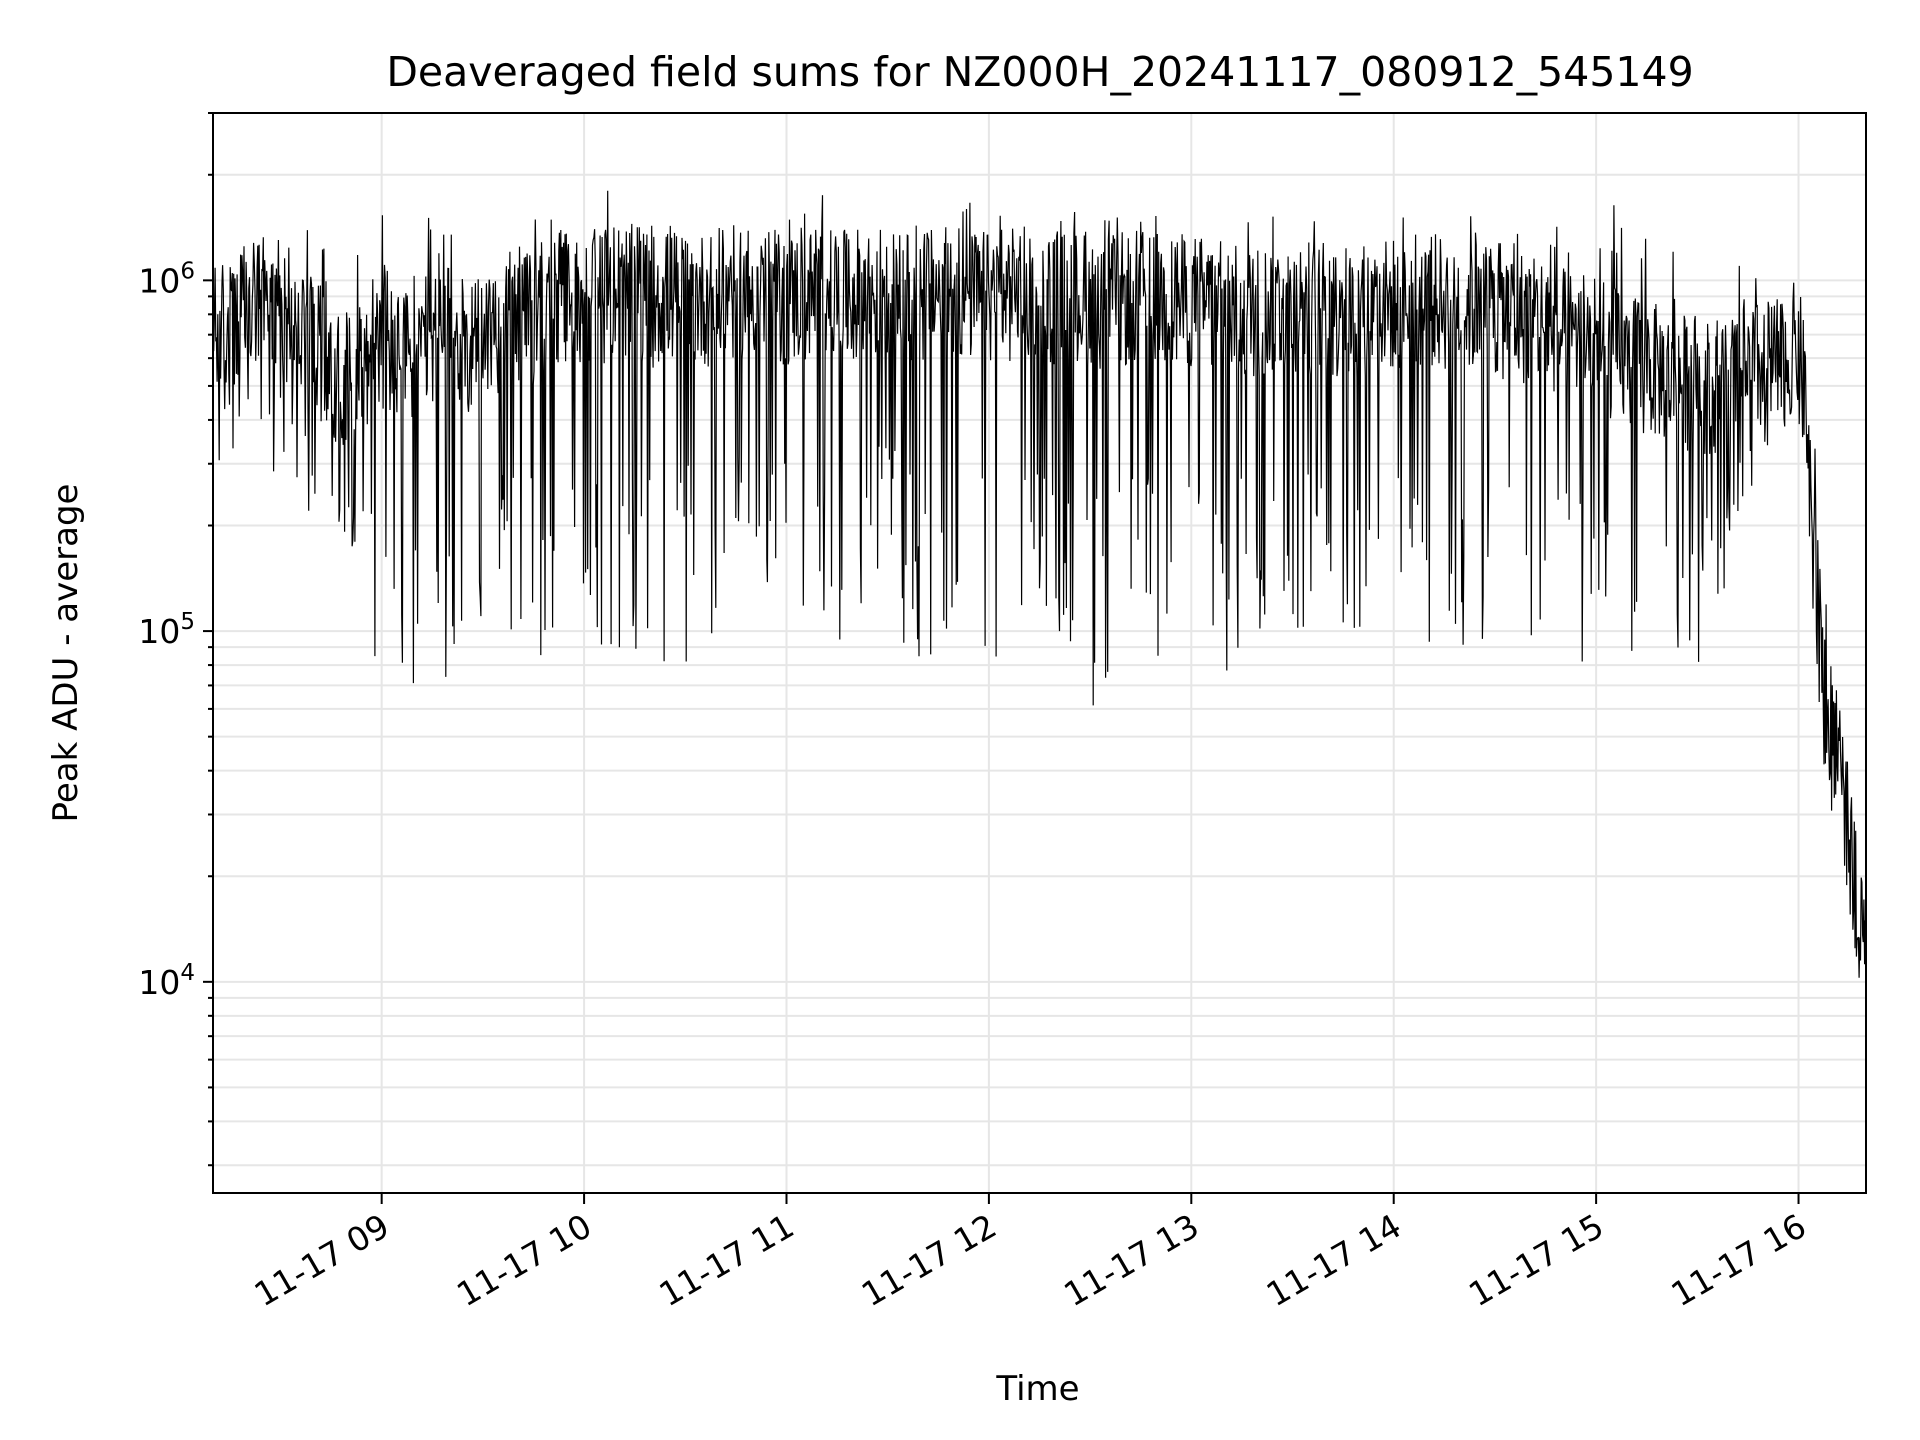  What do you see at coordinates (1037, 1389) in the screenshot?
I see `x-axis-title: Time` at bounding box center [1037, 1389].